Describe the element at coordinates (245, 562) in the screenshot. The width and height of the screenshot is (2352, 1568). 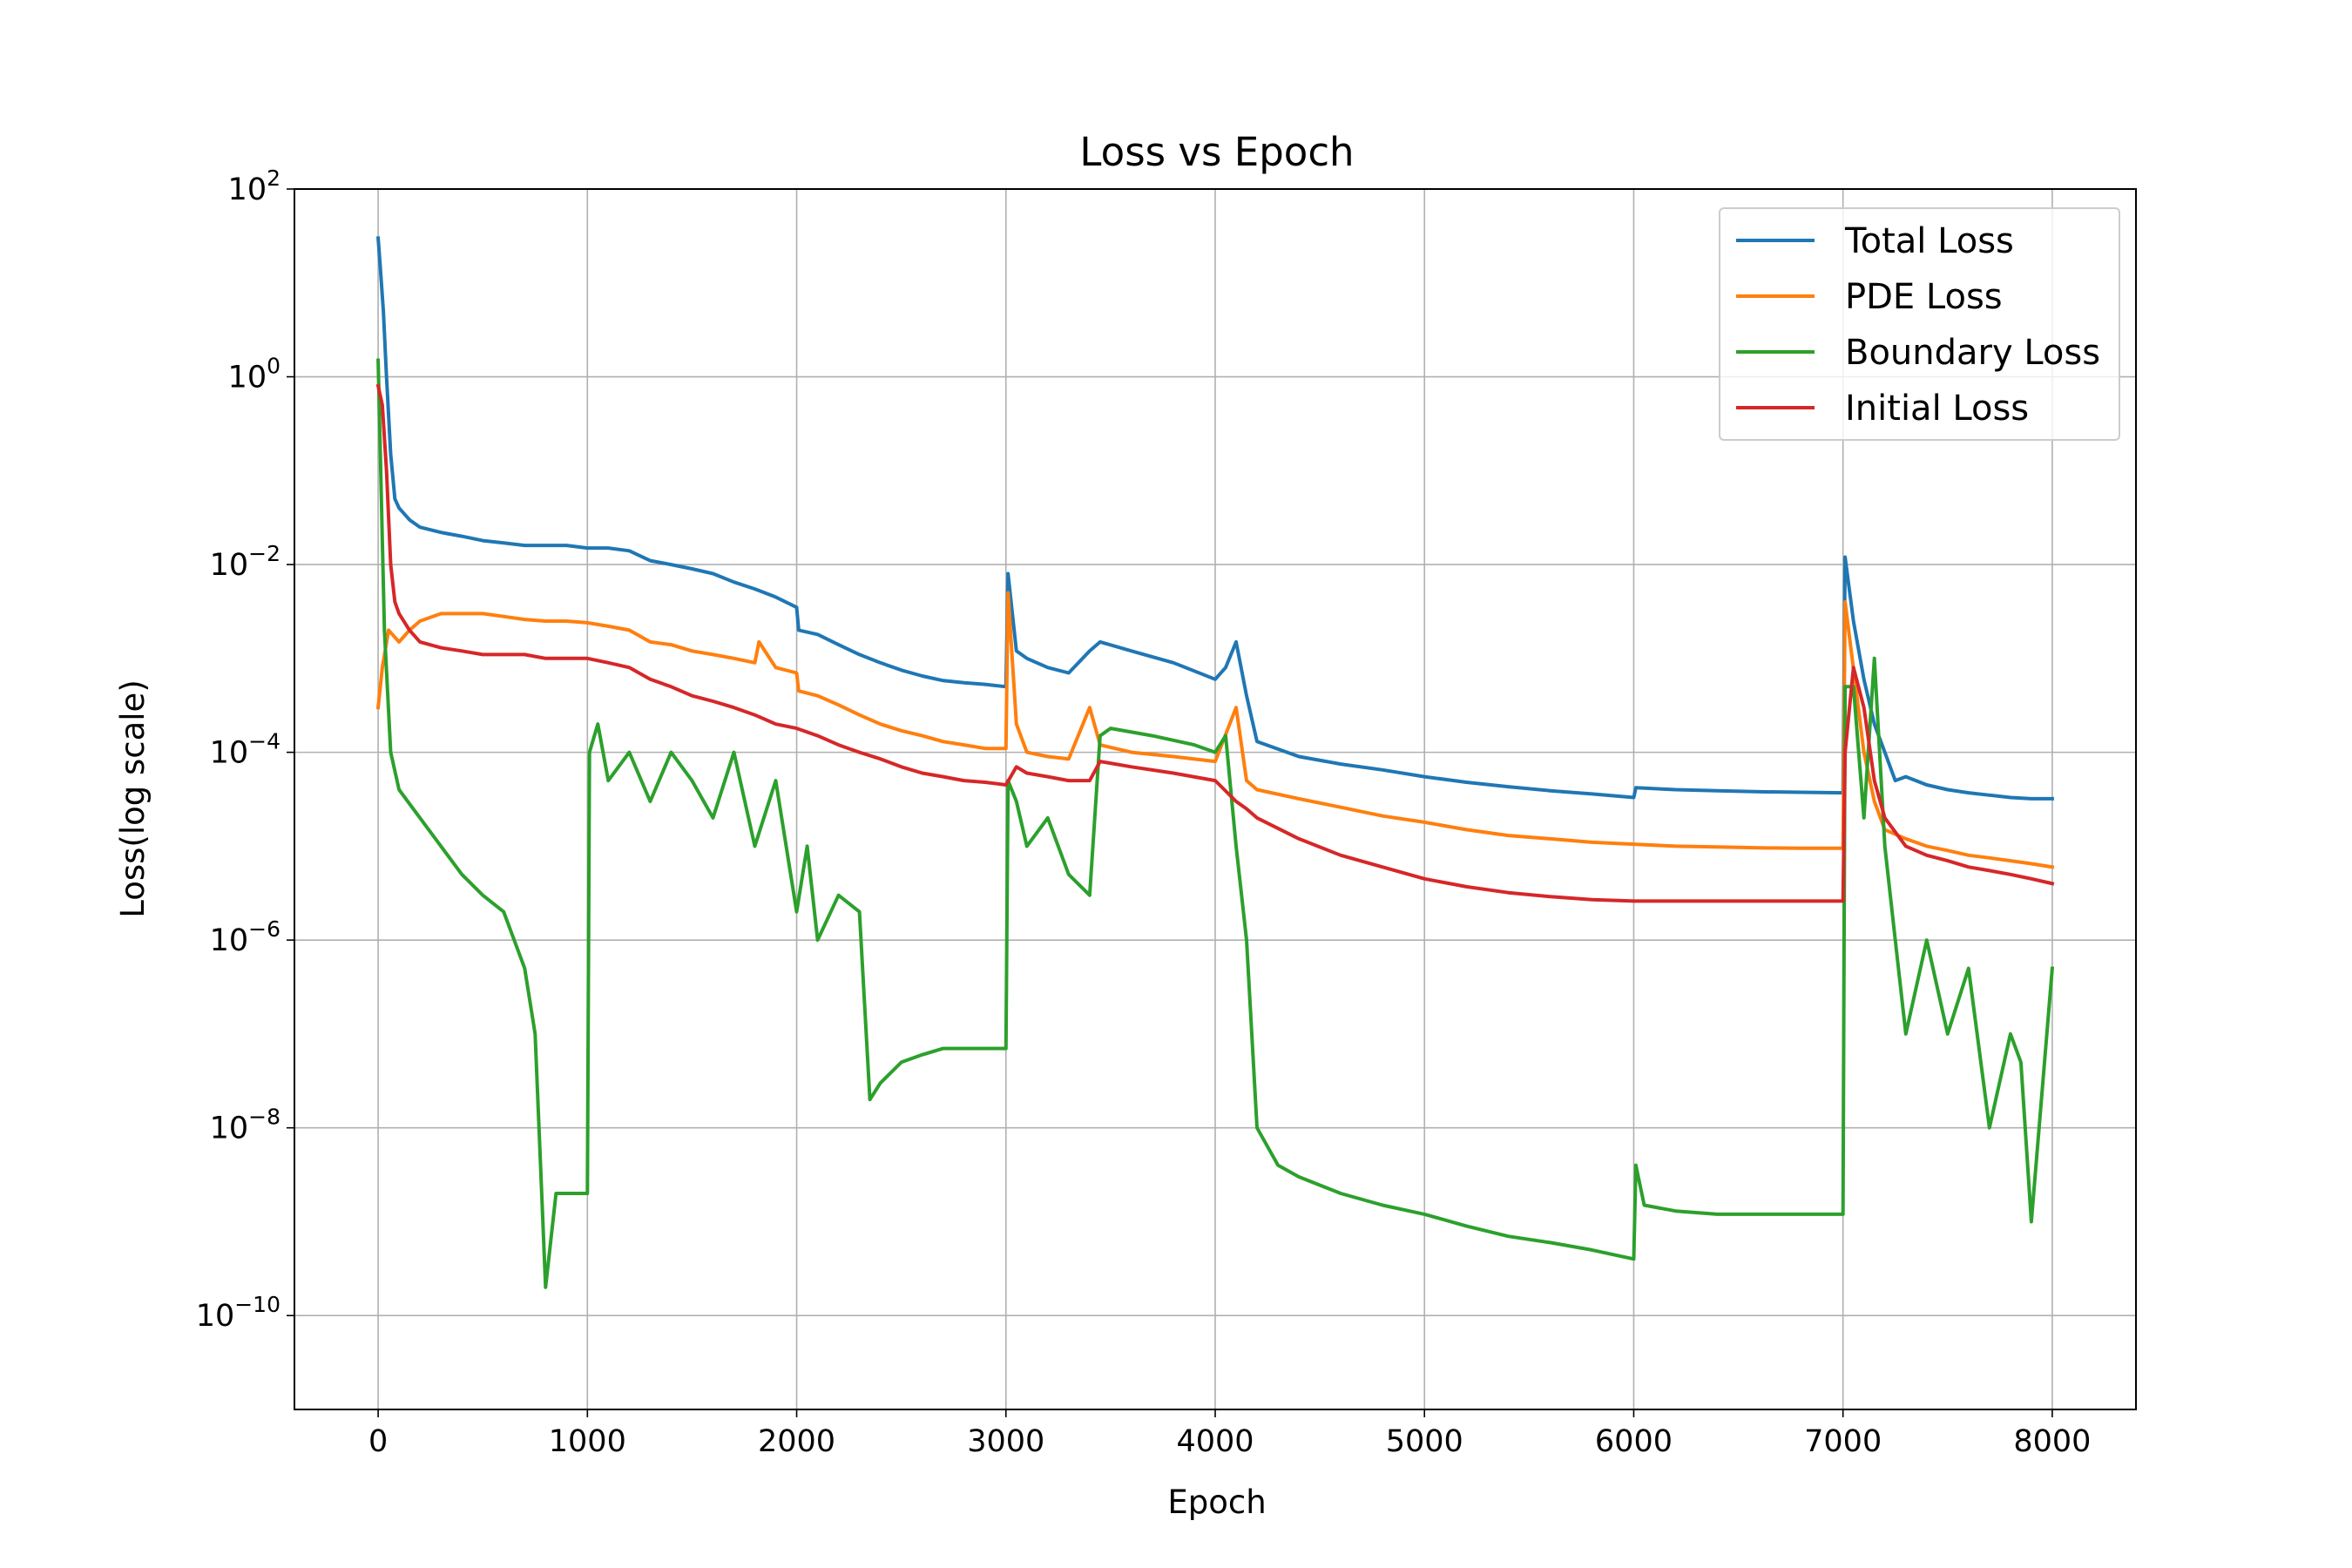
I see `y-tick-label: 10⁻²` at that location.